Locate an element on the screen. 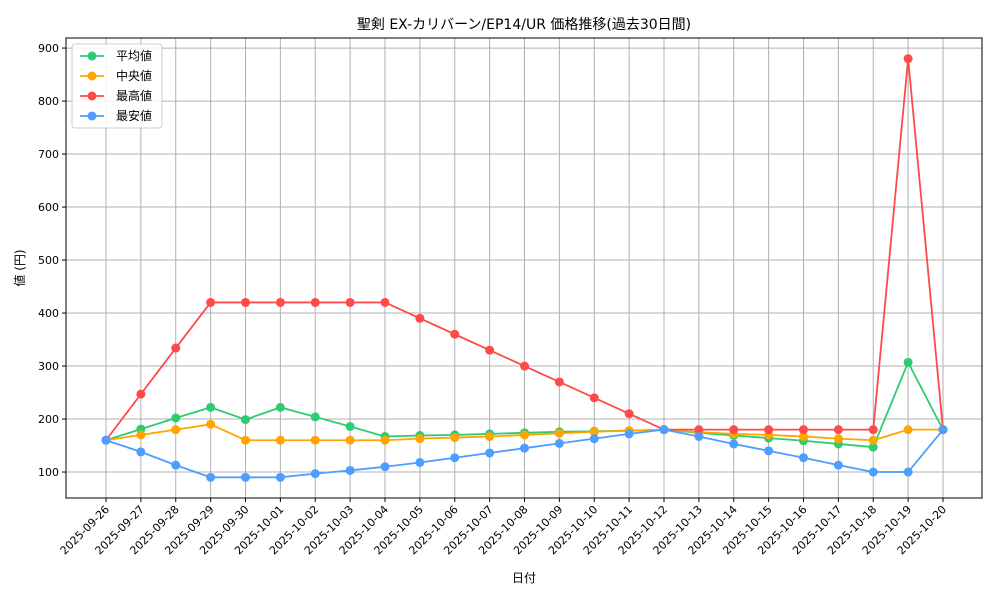 This screenshot has height=604, width=1000. y-tick-label: 300 is located at coordinates (48, 366).